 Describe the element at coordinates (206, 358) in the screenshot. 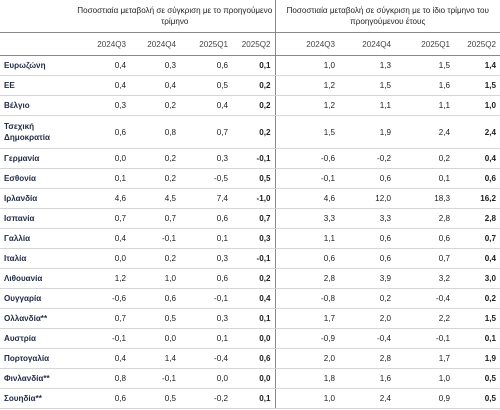

I see `qoq-value-cell: -0,4` at that location.